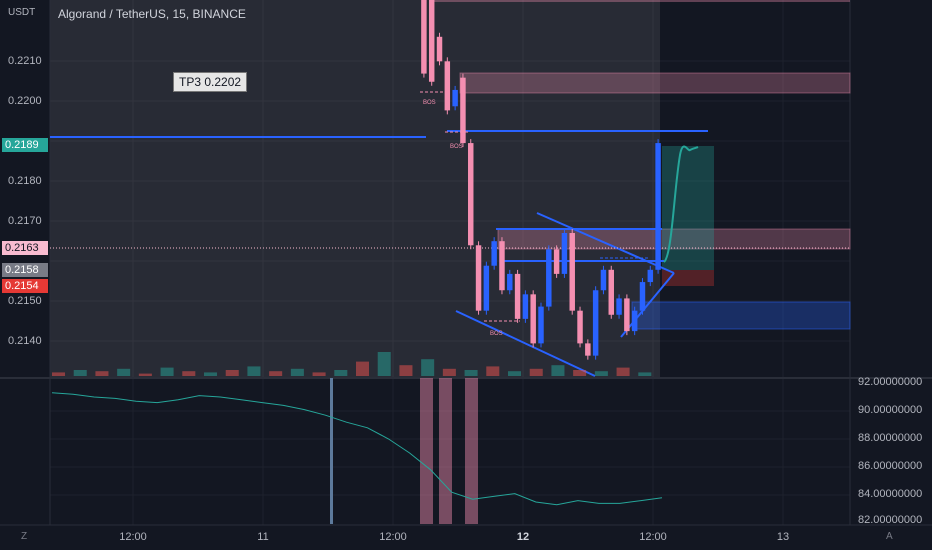 The height and width of the screenshot is (550, 932). What do you see at coordinates (890, 382) in the screenshot?
I see `indicator-tick: 92.00000000` at bounding box center [890, 382].